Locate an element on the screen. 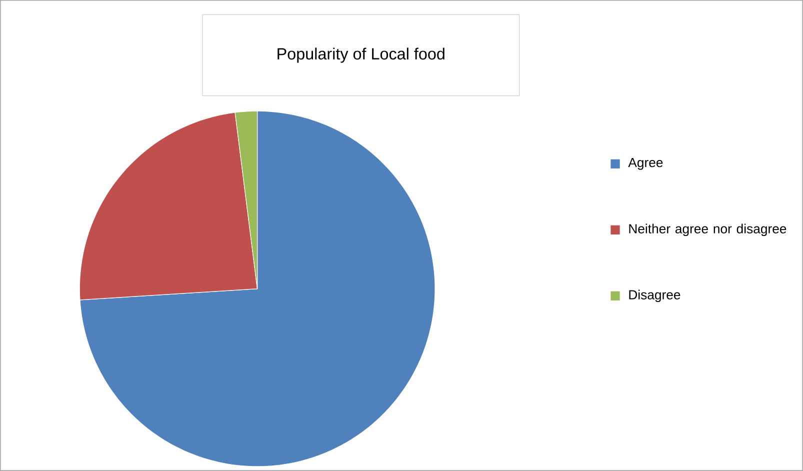 The height and width of the screenshot is (471, 803). legend-label: Agree is located at coordinates (645, 164).